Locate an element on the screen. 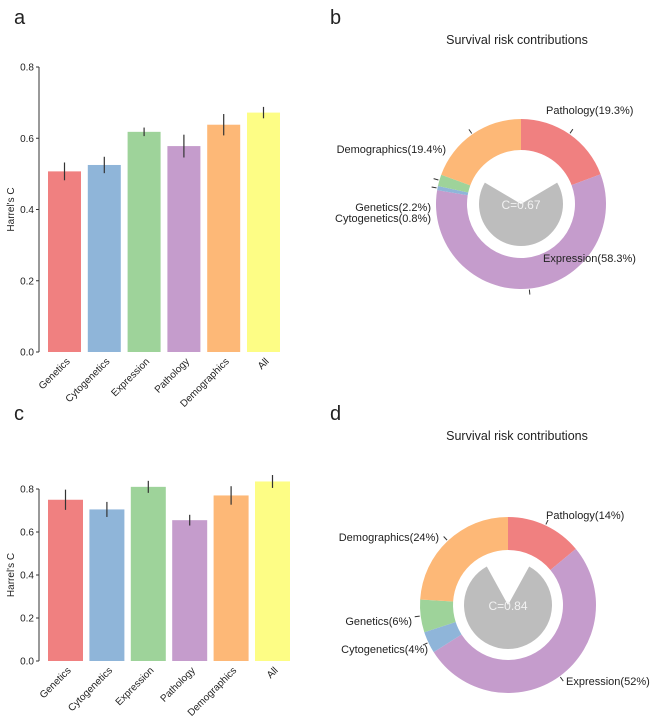  slice-label-expression: Expression(52%) is located at coordinates (608, 682).